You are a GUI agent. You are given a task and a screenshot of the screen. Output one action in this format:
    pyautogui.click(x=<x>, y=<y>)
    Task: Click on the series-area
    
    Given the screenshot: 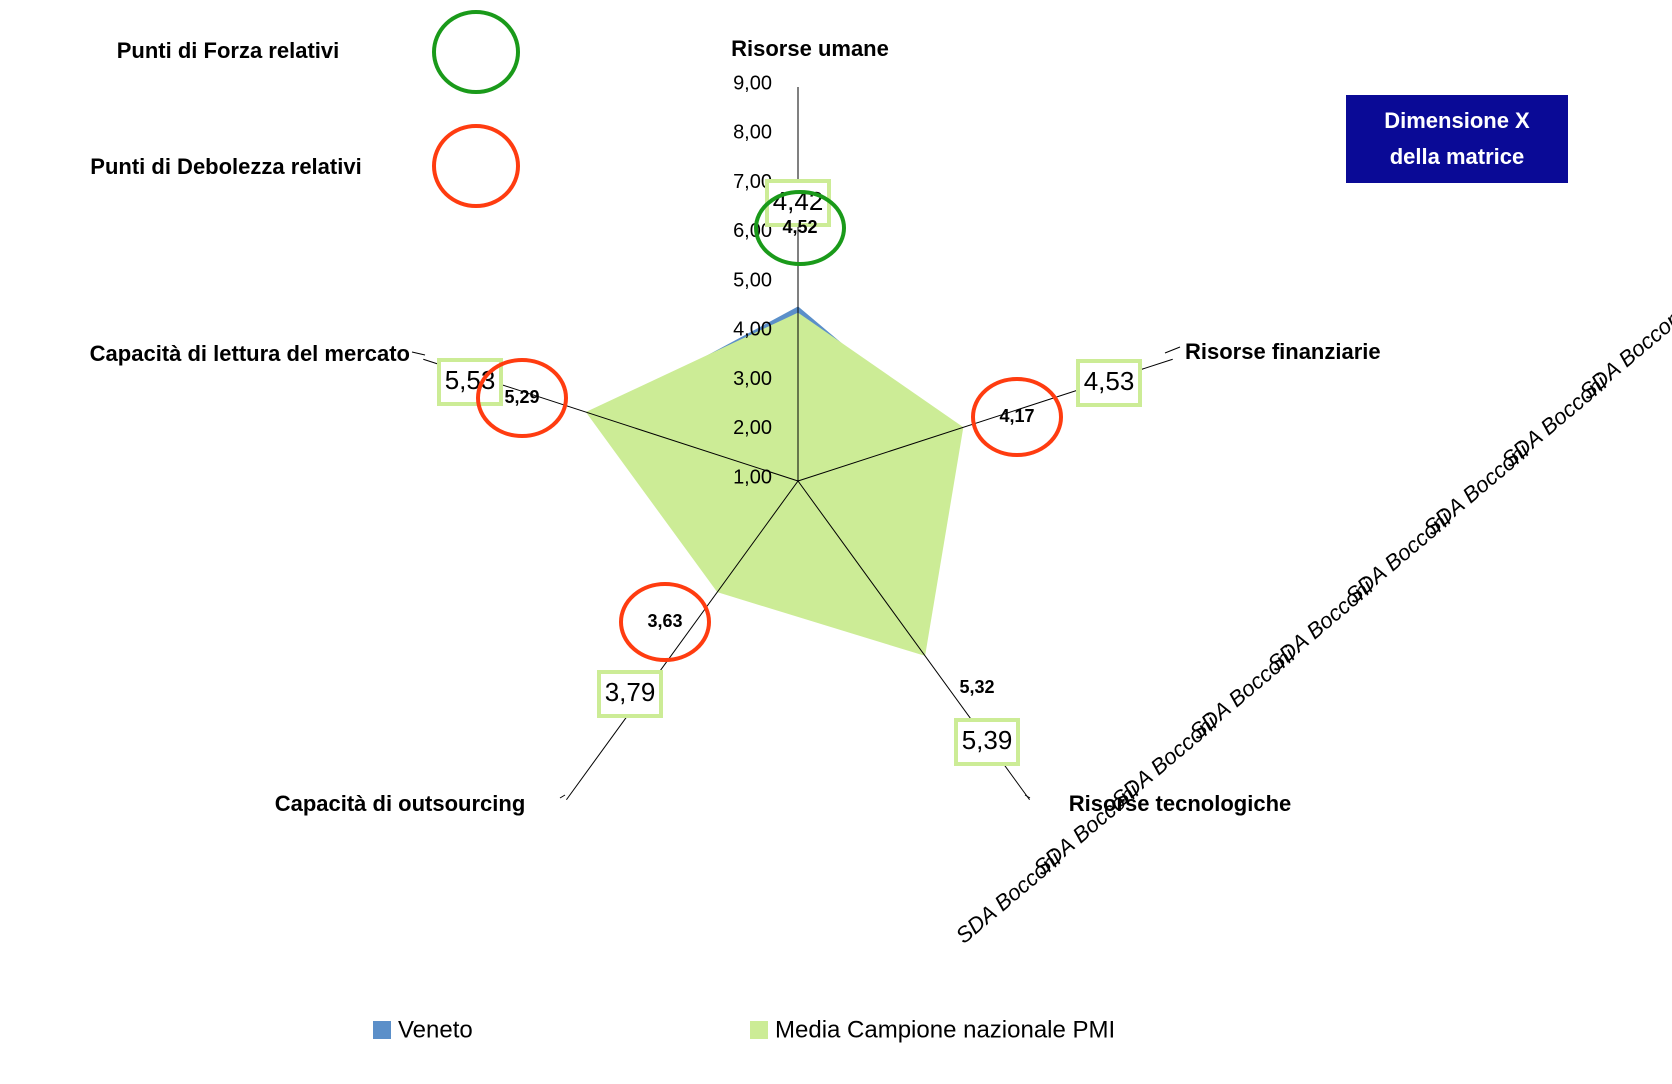 What is the action you would take?
    pyautogui.click(x=774, y=484)
    